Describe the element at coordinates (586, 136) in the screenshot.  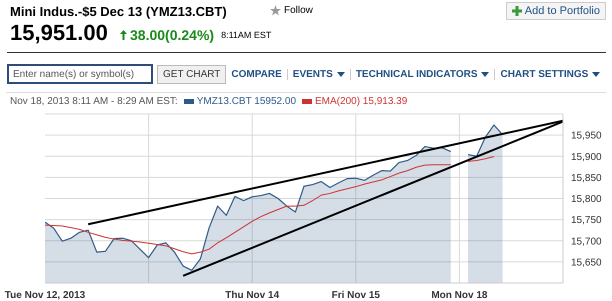
I see `y-tick-label: 15,950` at that location.